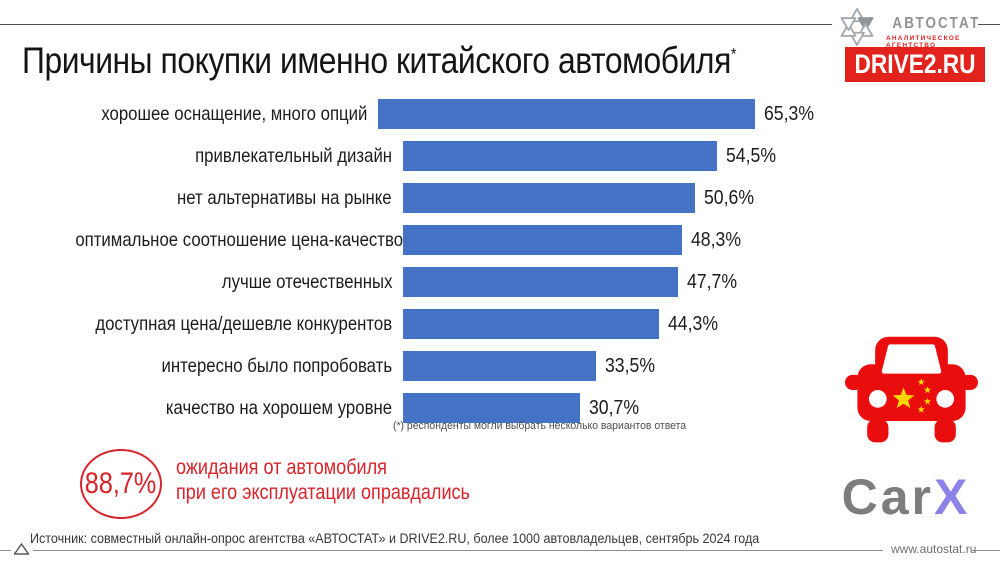 The height and width of the screenshot is (563, 1000). I want to click on highlight-circle: 88,7%, so click(121, 484).